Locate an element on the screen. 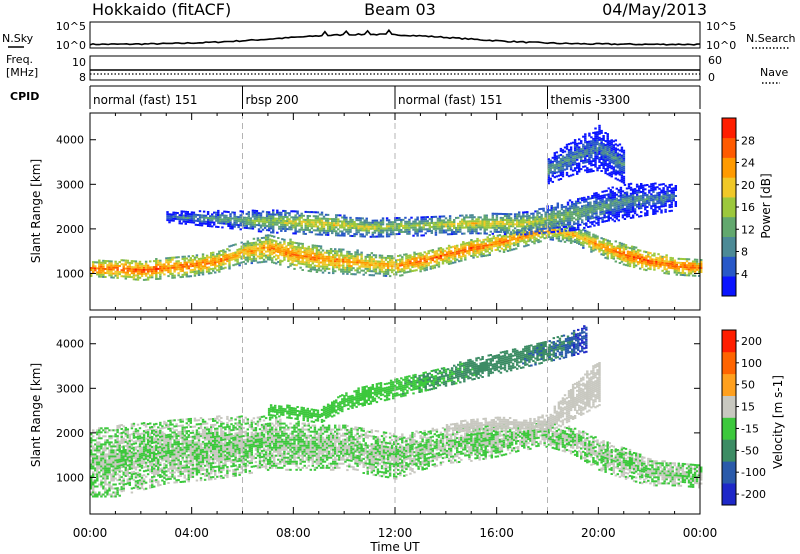 The image size is (800, 554). freq-label-line1: Freq. is located at coordinates (19, 59).